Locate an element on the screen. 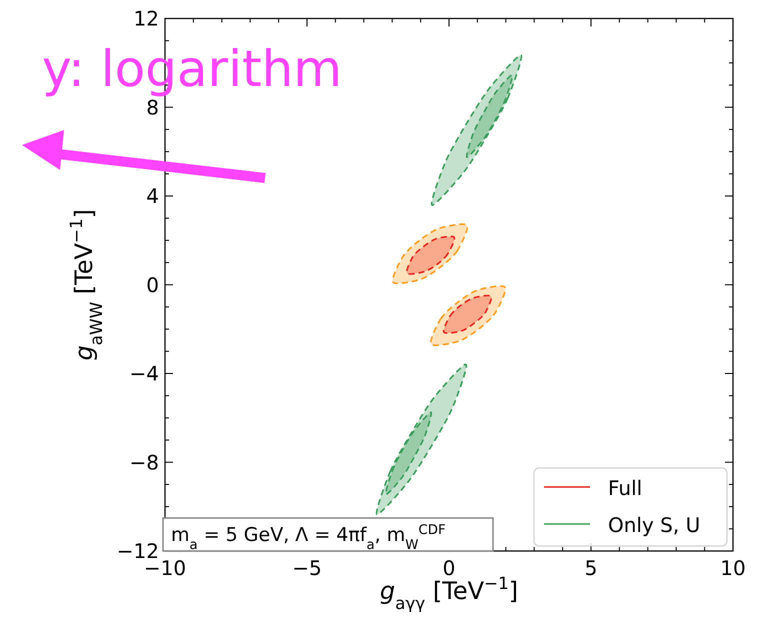 The image size is (764, 620). legend-label: Only S, U is located at coordinates (654, 525).